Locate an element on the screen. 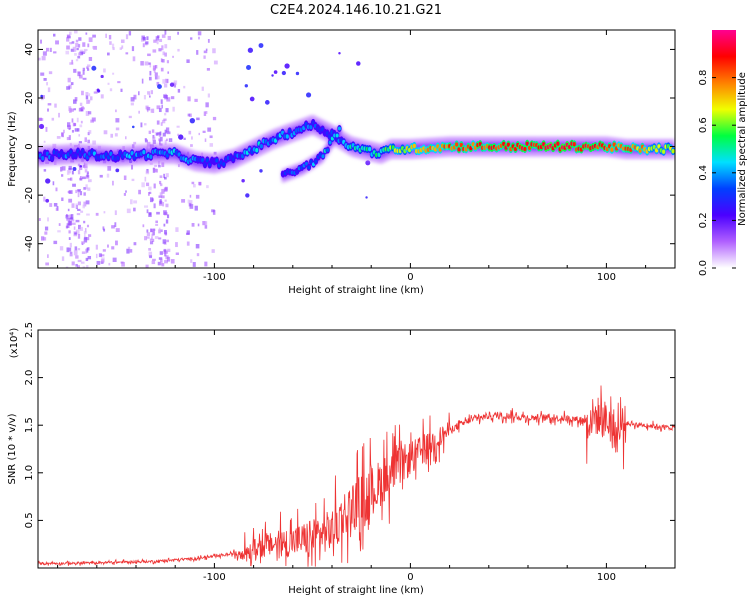 Image resolution: width=750 pixels, height=604 pixels. colorbar-bar is located at coordinates (724, 149).